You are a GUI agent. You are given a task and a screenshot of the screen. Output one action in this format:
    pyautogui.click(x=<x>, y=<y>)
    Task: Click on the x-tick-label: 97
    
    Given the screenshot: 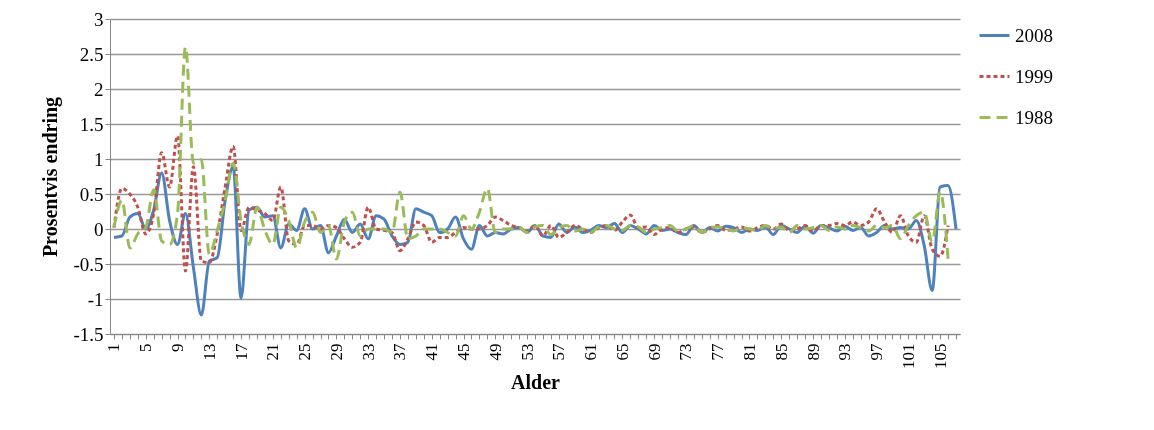 What is the action you would take?
    pyautogui.click(x=877, y=352)
    